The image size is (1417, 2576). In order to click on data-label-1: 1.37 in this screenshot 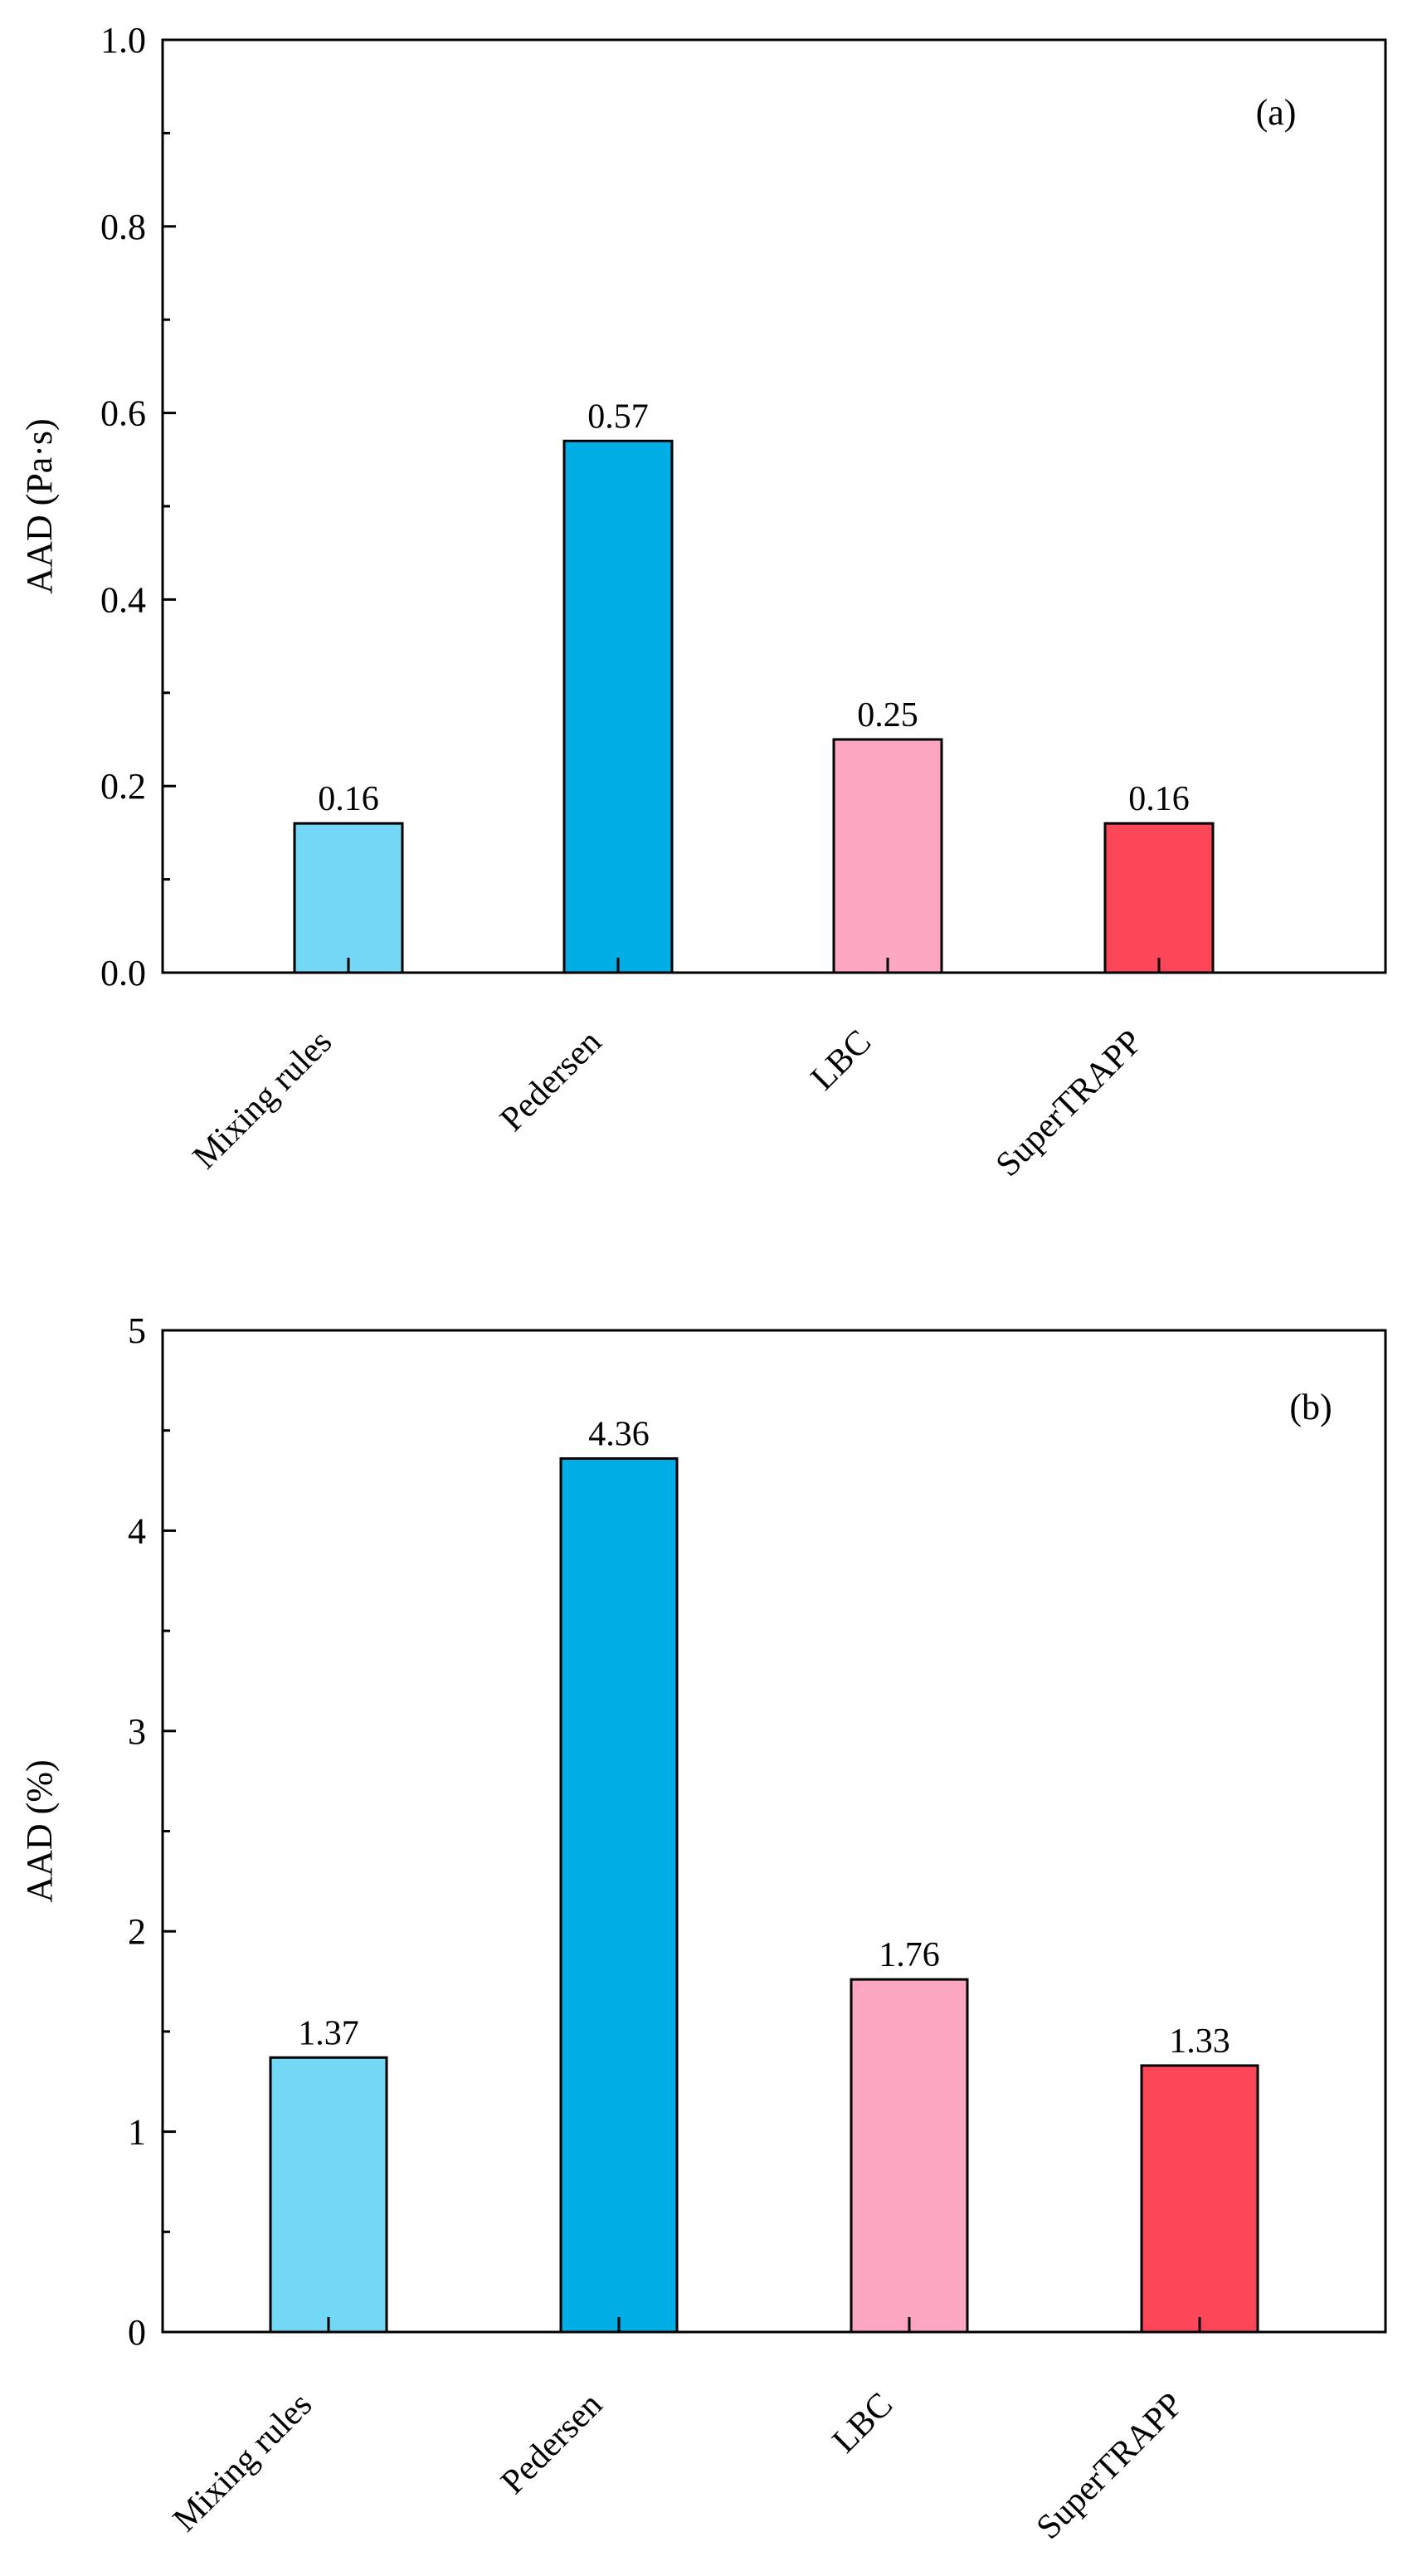, I will do `click(328, 2033)`.